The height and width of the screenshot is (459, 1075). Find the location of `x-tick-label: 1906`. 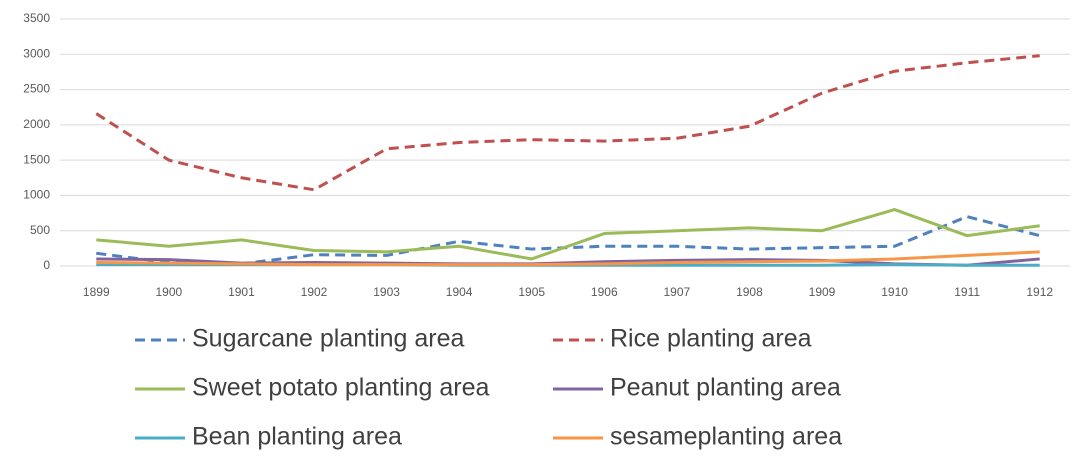

x-tick-label: 1906 is located at coordinates (604, 292).